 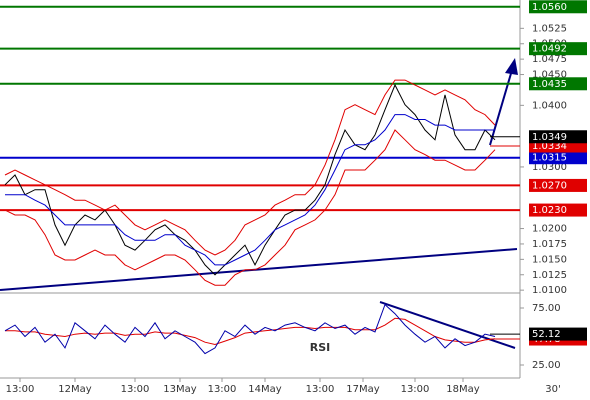 What do you see at coordinates (362, 389) in the screenshot?
I see `x-tick-label: 17May` at bounding box center [362, 389].